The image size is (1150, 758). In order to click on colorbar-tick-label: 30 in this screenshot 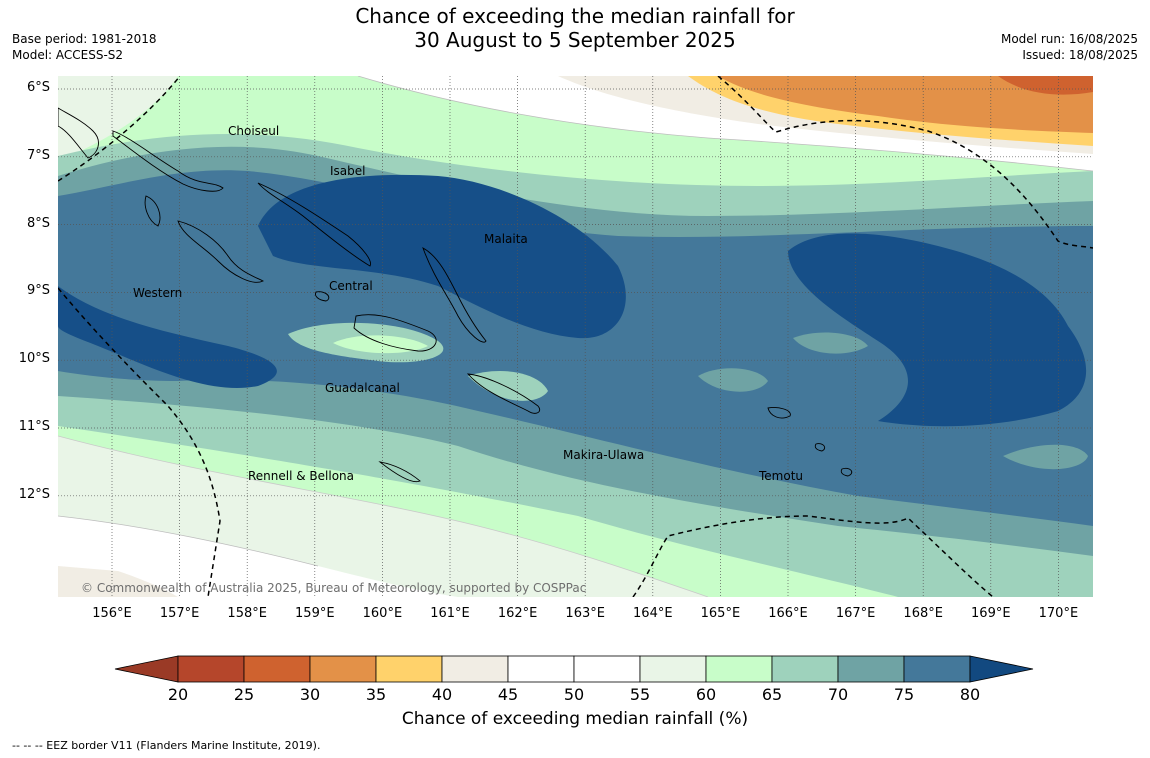, I will do `click(310, 694)`.